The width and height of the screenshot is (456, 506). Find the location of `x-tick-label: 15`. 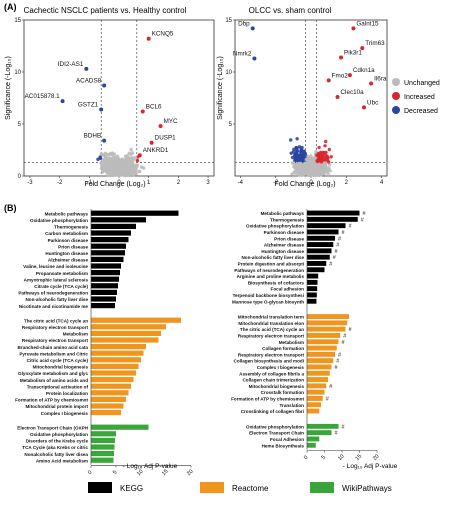

x-tick-label: 15 is located at coordinates (359, 458).